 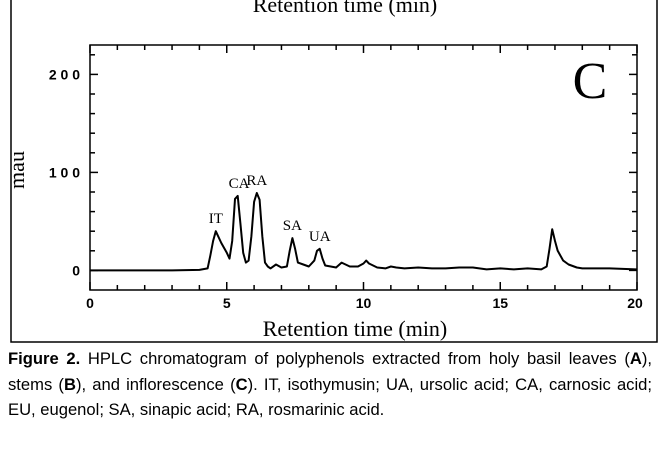 I want to click on y-axis-tick-labels: 0 1 0 0 2 0 0, so click(x=64, y=172).